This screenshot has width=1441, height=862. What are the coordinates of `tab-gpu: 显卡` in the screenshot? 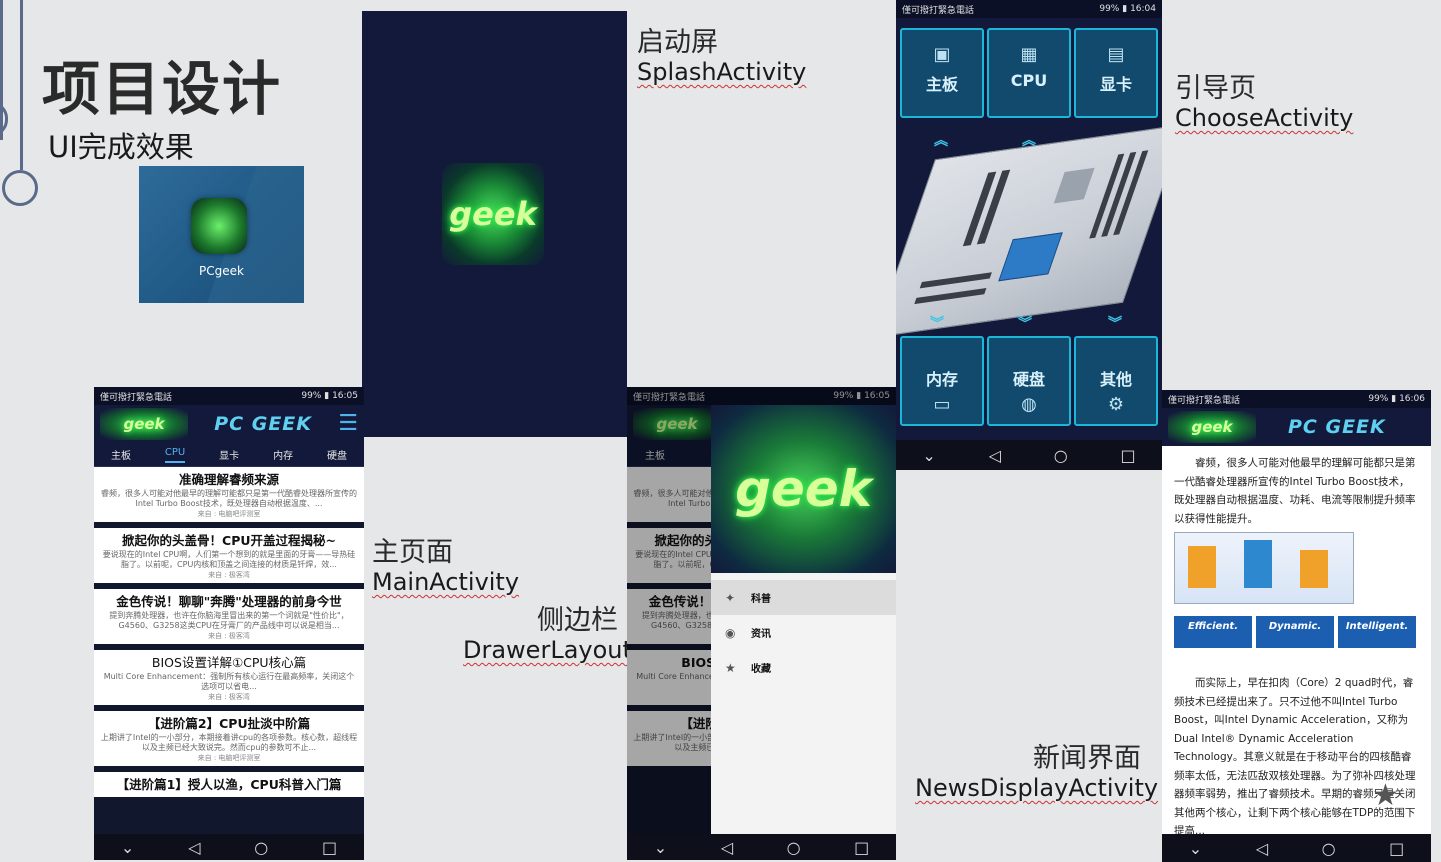 It's located at (229, 456).